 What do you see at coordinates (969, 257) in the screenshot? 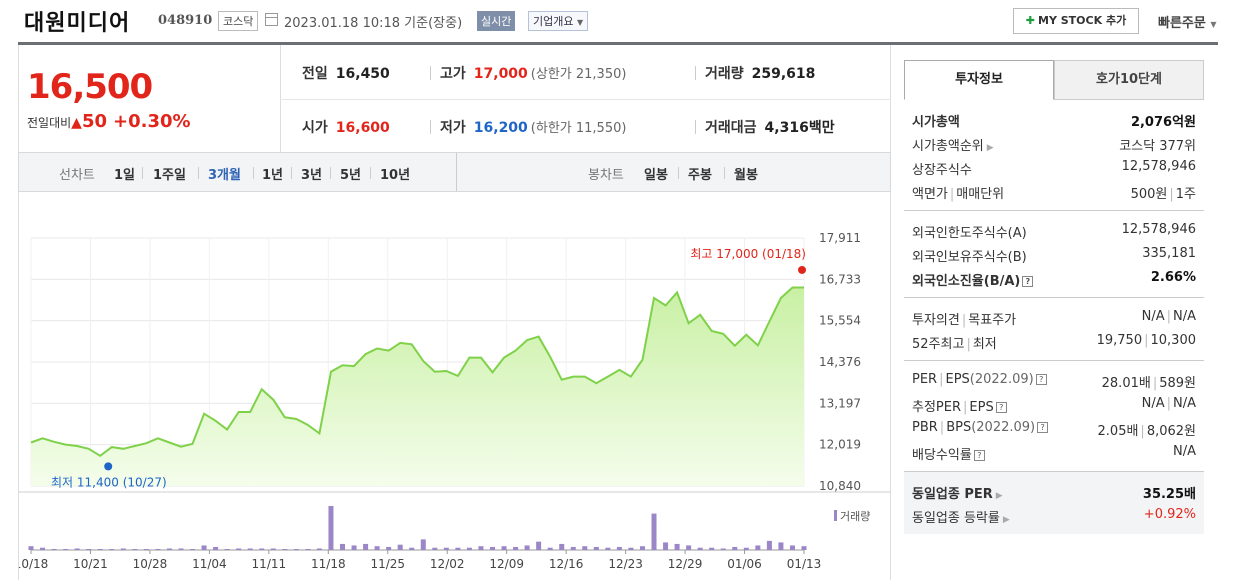
I see `foreign-holding-label: 외국인보유주식수(B)` at bounding box center [969, 257].